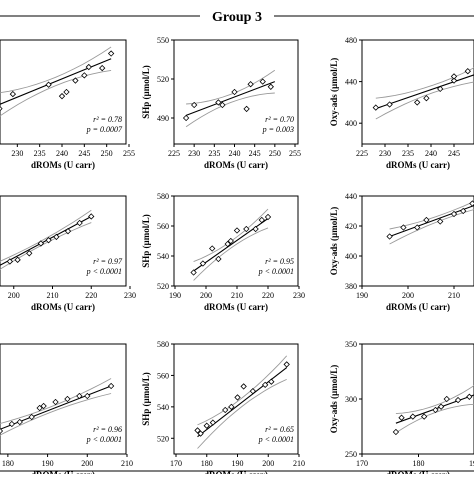  What do you see at coordinates (278, 129) in the screenshot?
I see `p-value-label: p = 0.003` at bounding box center [278, 129].